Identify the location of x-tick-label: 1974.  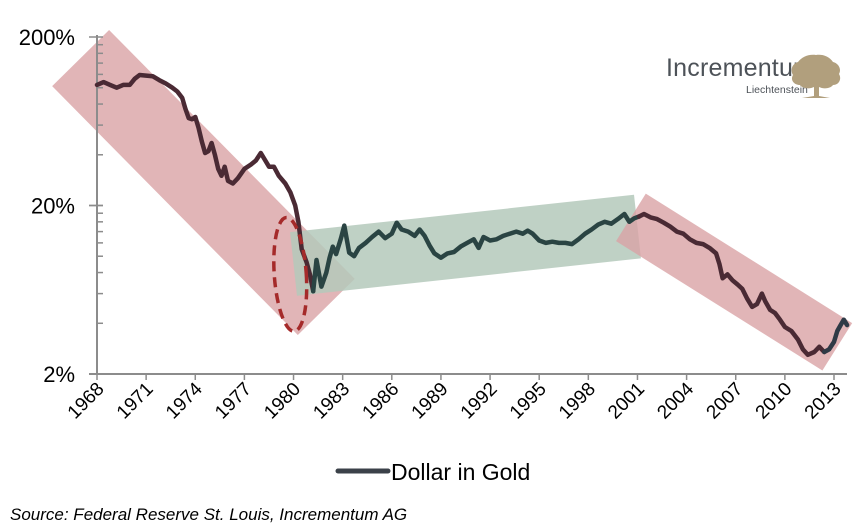
(184, 400).